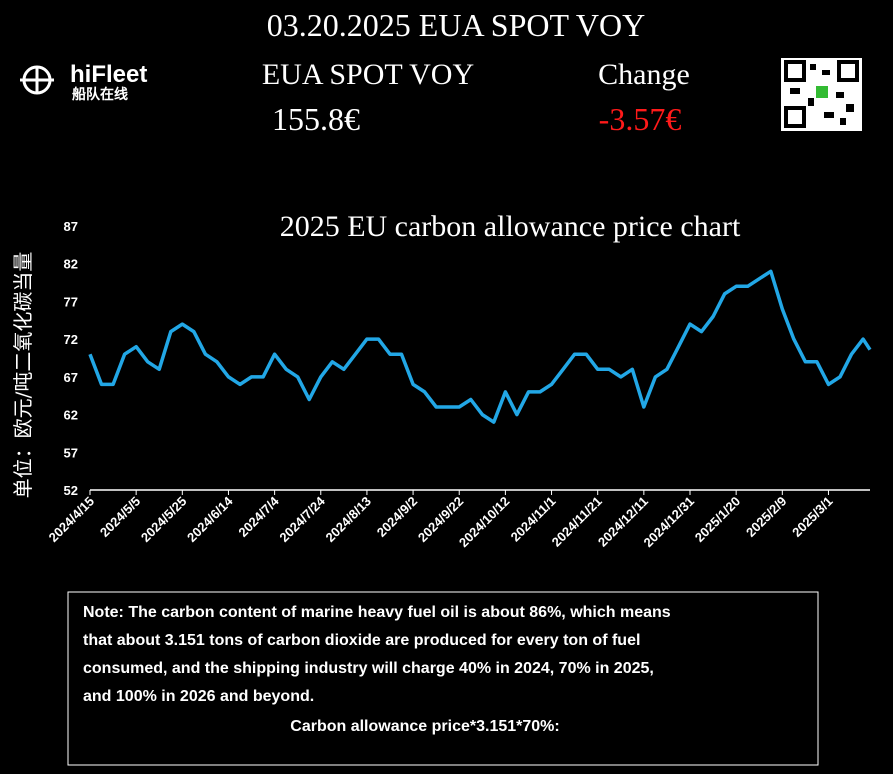 This screenshot has height=774, width=893. Describe the element at coordinates (71, 490) in the screenshot. I see `y-tick-label: 52` at that location.